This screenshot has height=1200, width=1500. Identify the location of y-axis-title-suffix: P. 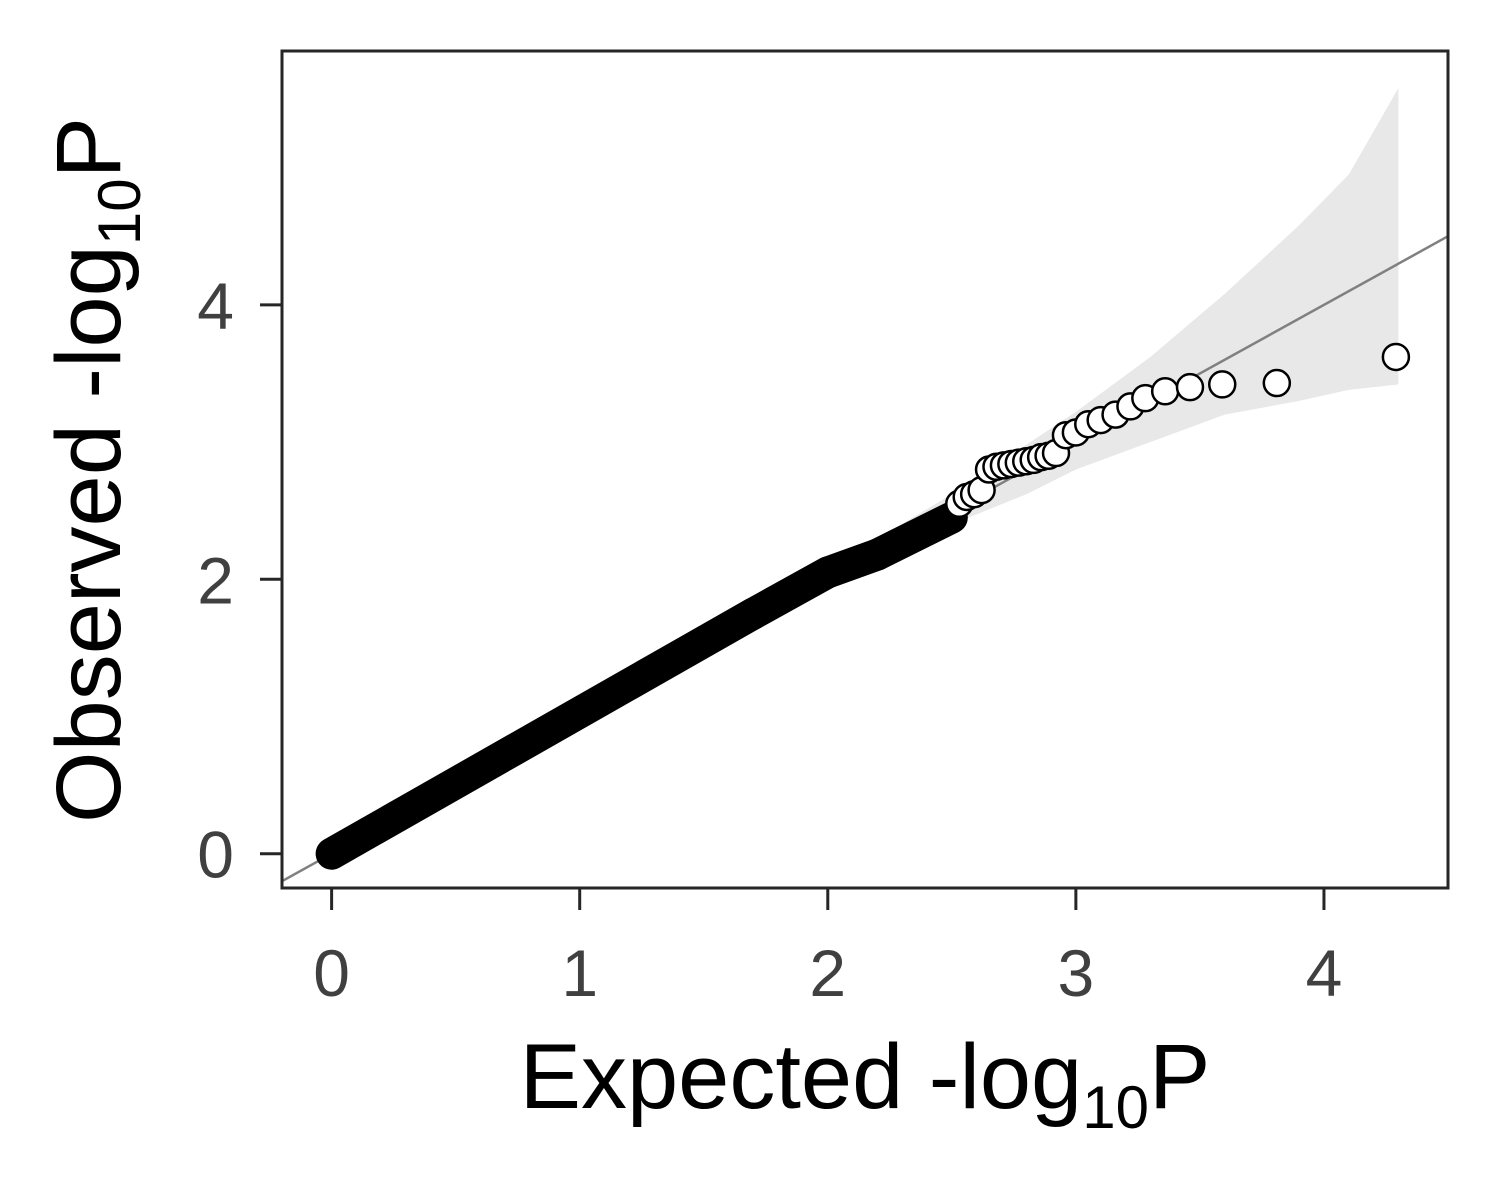
(89, 147).